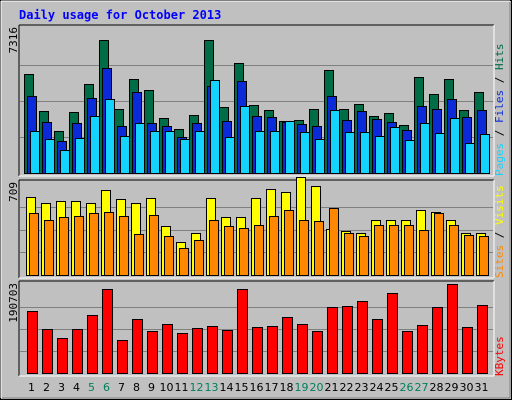 The image size is (512, 400). Describe the element at coordinates (467, 387) in the screenshot. I see `day-label-30: 30` at that location.